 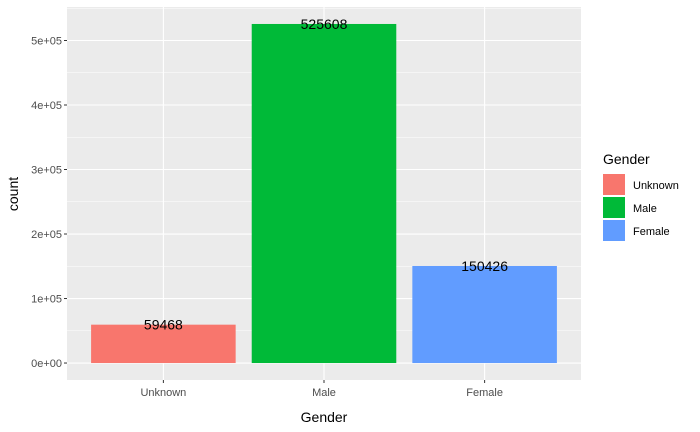 I want to click on y-tick-label: 4e+05, so click(x=46, y=106).